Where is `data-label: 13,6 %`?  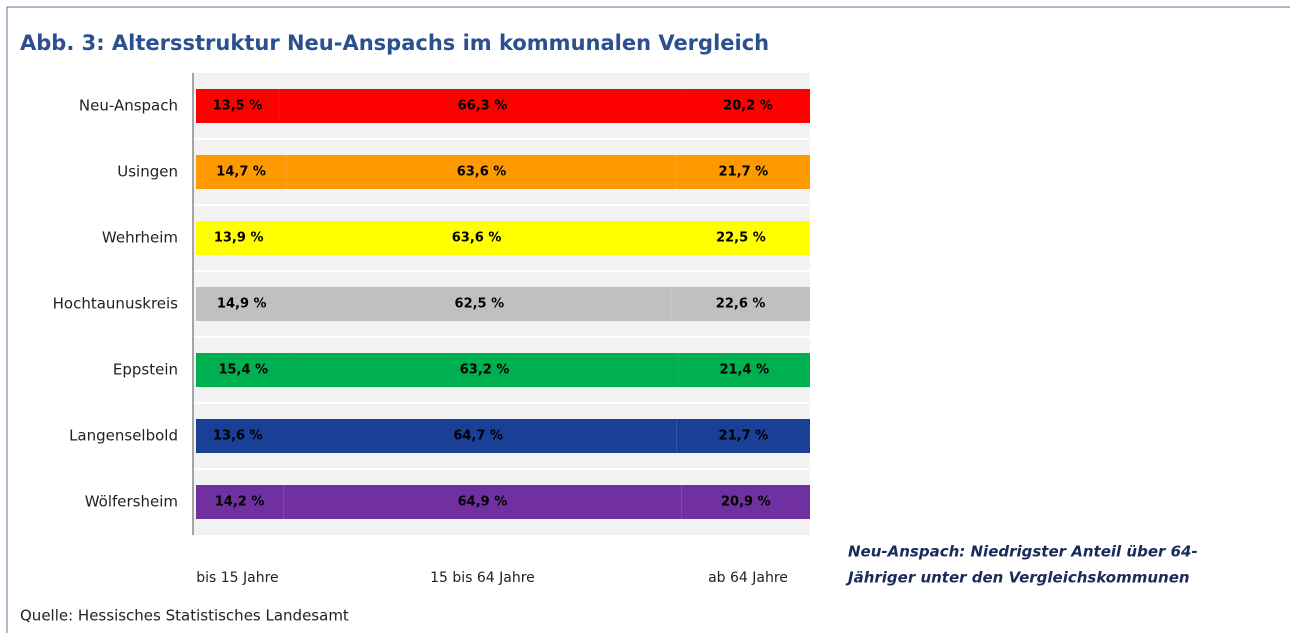 data-label: 13,6 % is located at coordinates (238, 436).